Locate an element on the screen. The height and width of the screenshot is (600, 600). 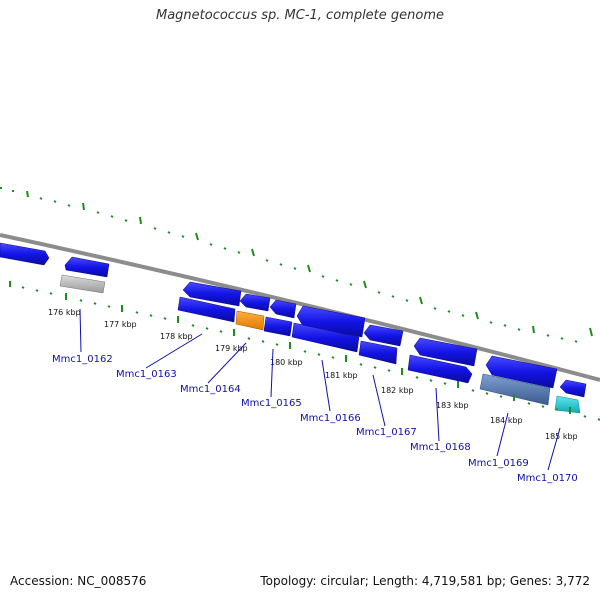
kbp-label: 183 kbp is located at coordinates (452, 405).